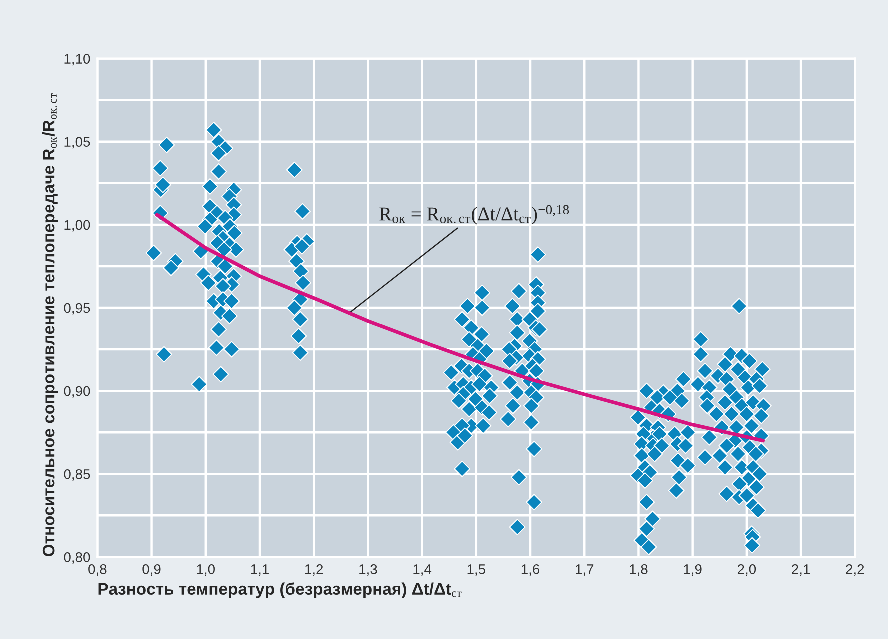 The width and height of the screenshot is (888, 639). Describe the element at coordinates (801, 570) in the screenshot. I see `x-tick-label: 2,1` at that location.